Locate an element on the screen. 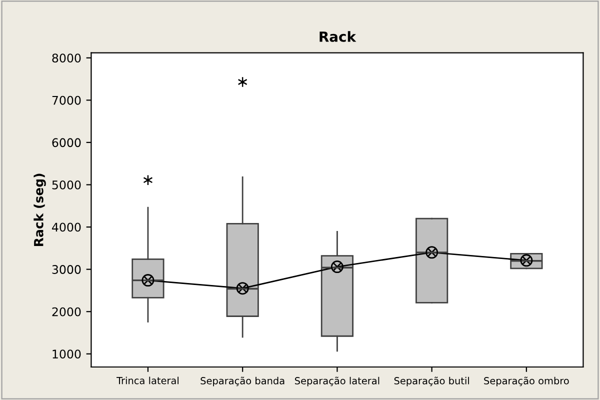  y-tick-label: 6000 is located at coordinates (66, 143).